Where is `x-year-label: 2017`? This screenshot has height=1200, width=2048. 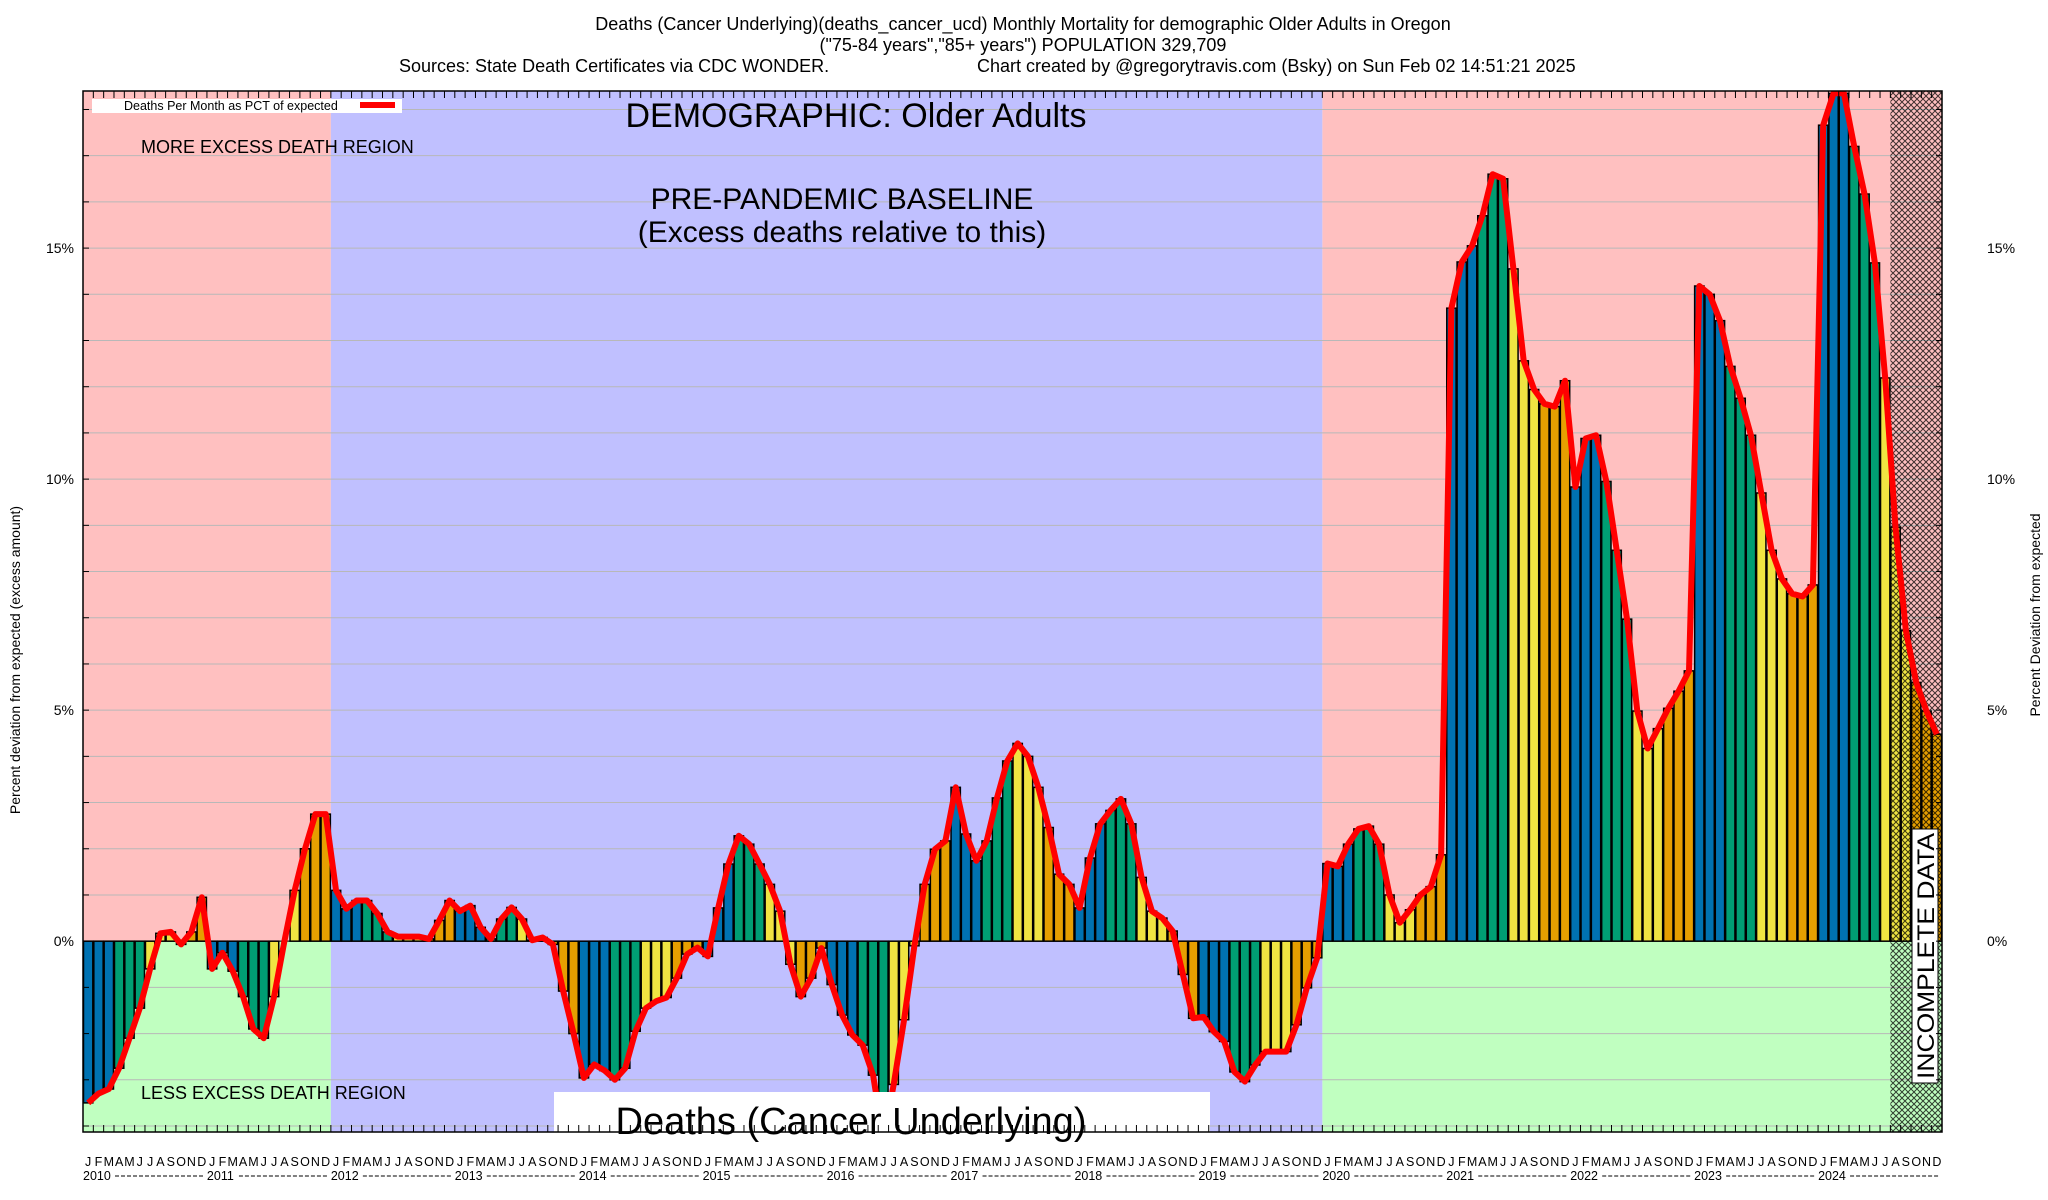 x-year-label: 2017 is located at coordinates (965, 1176).